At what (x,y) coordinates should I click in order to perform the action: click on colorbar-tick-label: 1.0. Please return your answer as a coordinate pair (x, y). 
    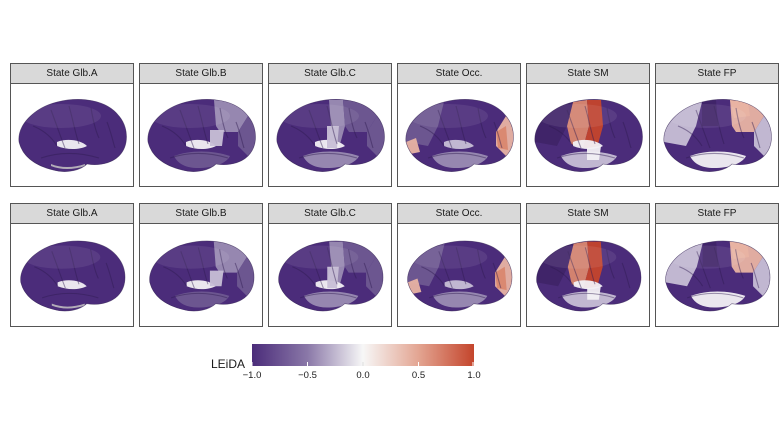
    Looking at the image, I should click on (474, 375).